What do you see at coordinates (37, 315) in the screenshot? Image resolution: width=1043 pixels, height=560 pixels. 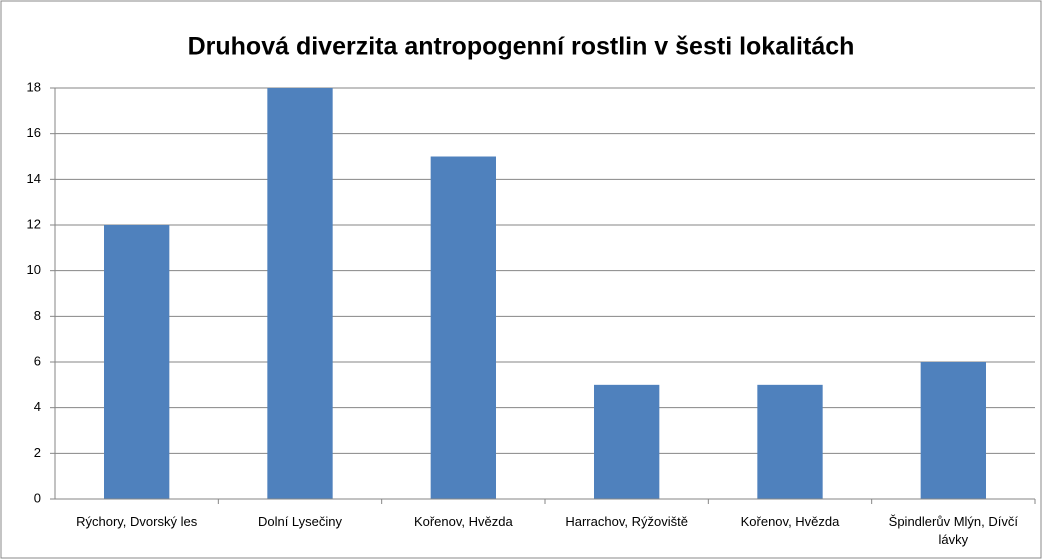 I see `y-tick-label: 8` at bounding box center [37, 315].